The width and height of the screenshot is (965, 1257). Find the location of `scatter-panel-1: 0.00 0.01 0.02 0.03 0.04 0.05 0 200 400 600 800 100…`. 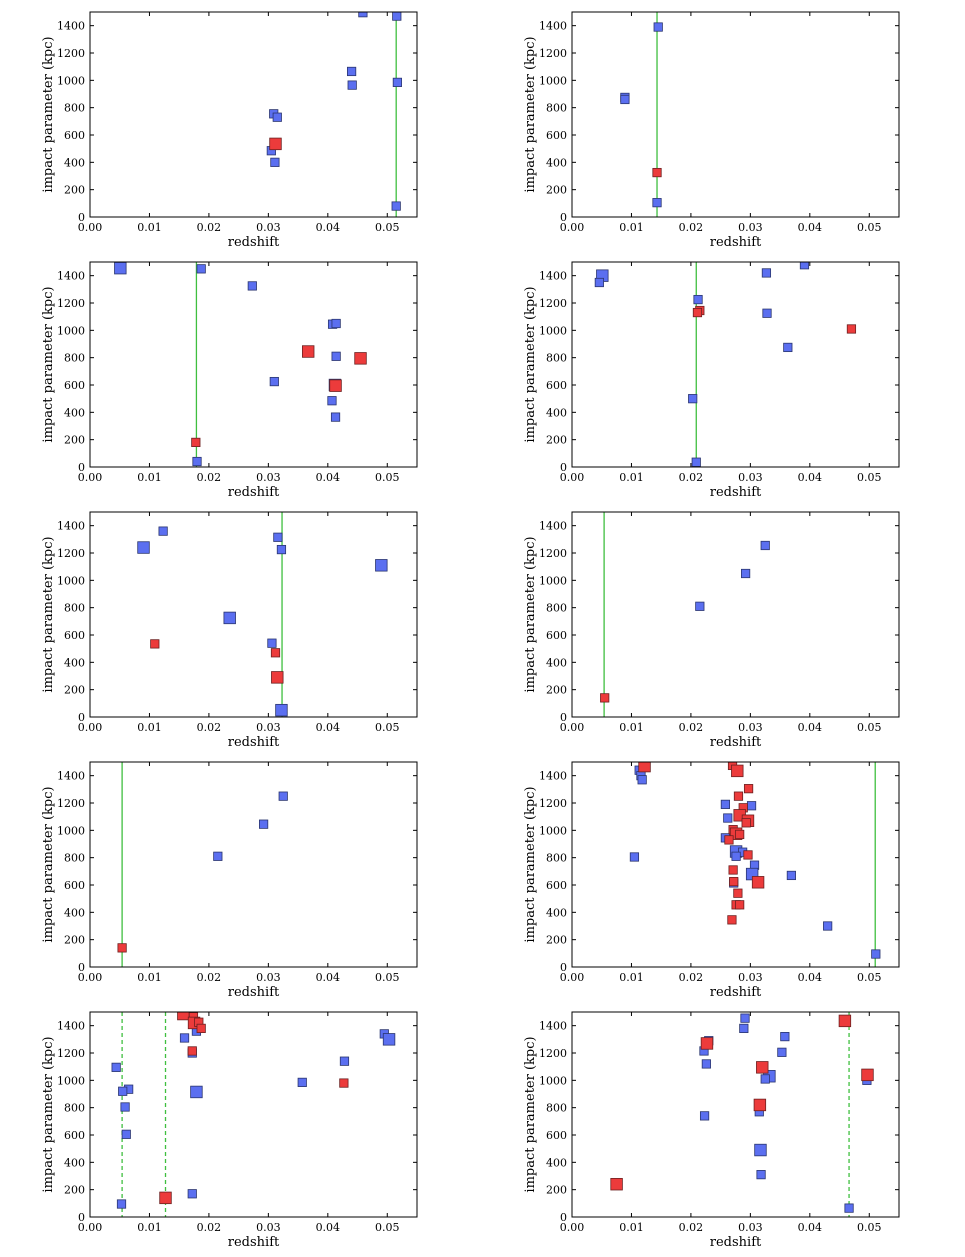

scatter-panel-1: 0.00 0.01 0.02 0.03 0.04 0.05 0 200 400 600 800 100… is located at coordinates (229, 130).